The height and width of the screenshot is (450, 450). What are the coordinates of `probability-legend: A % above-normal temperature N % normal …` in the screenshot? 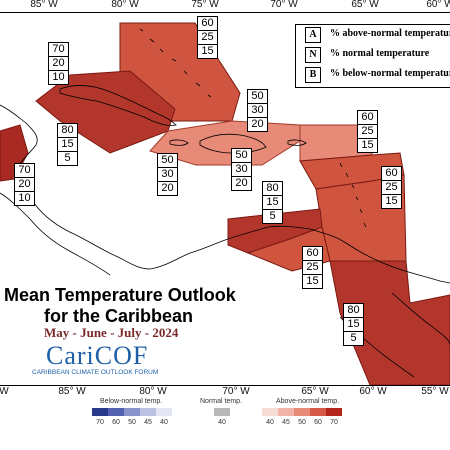 It's located at (372, 56).